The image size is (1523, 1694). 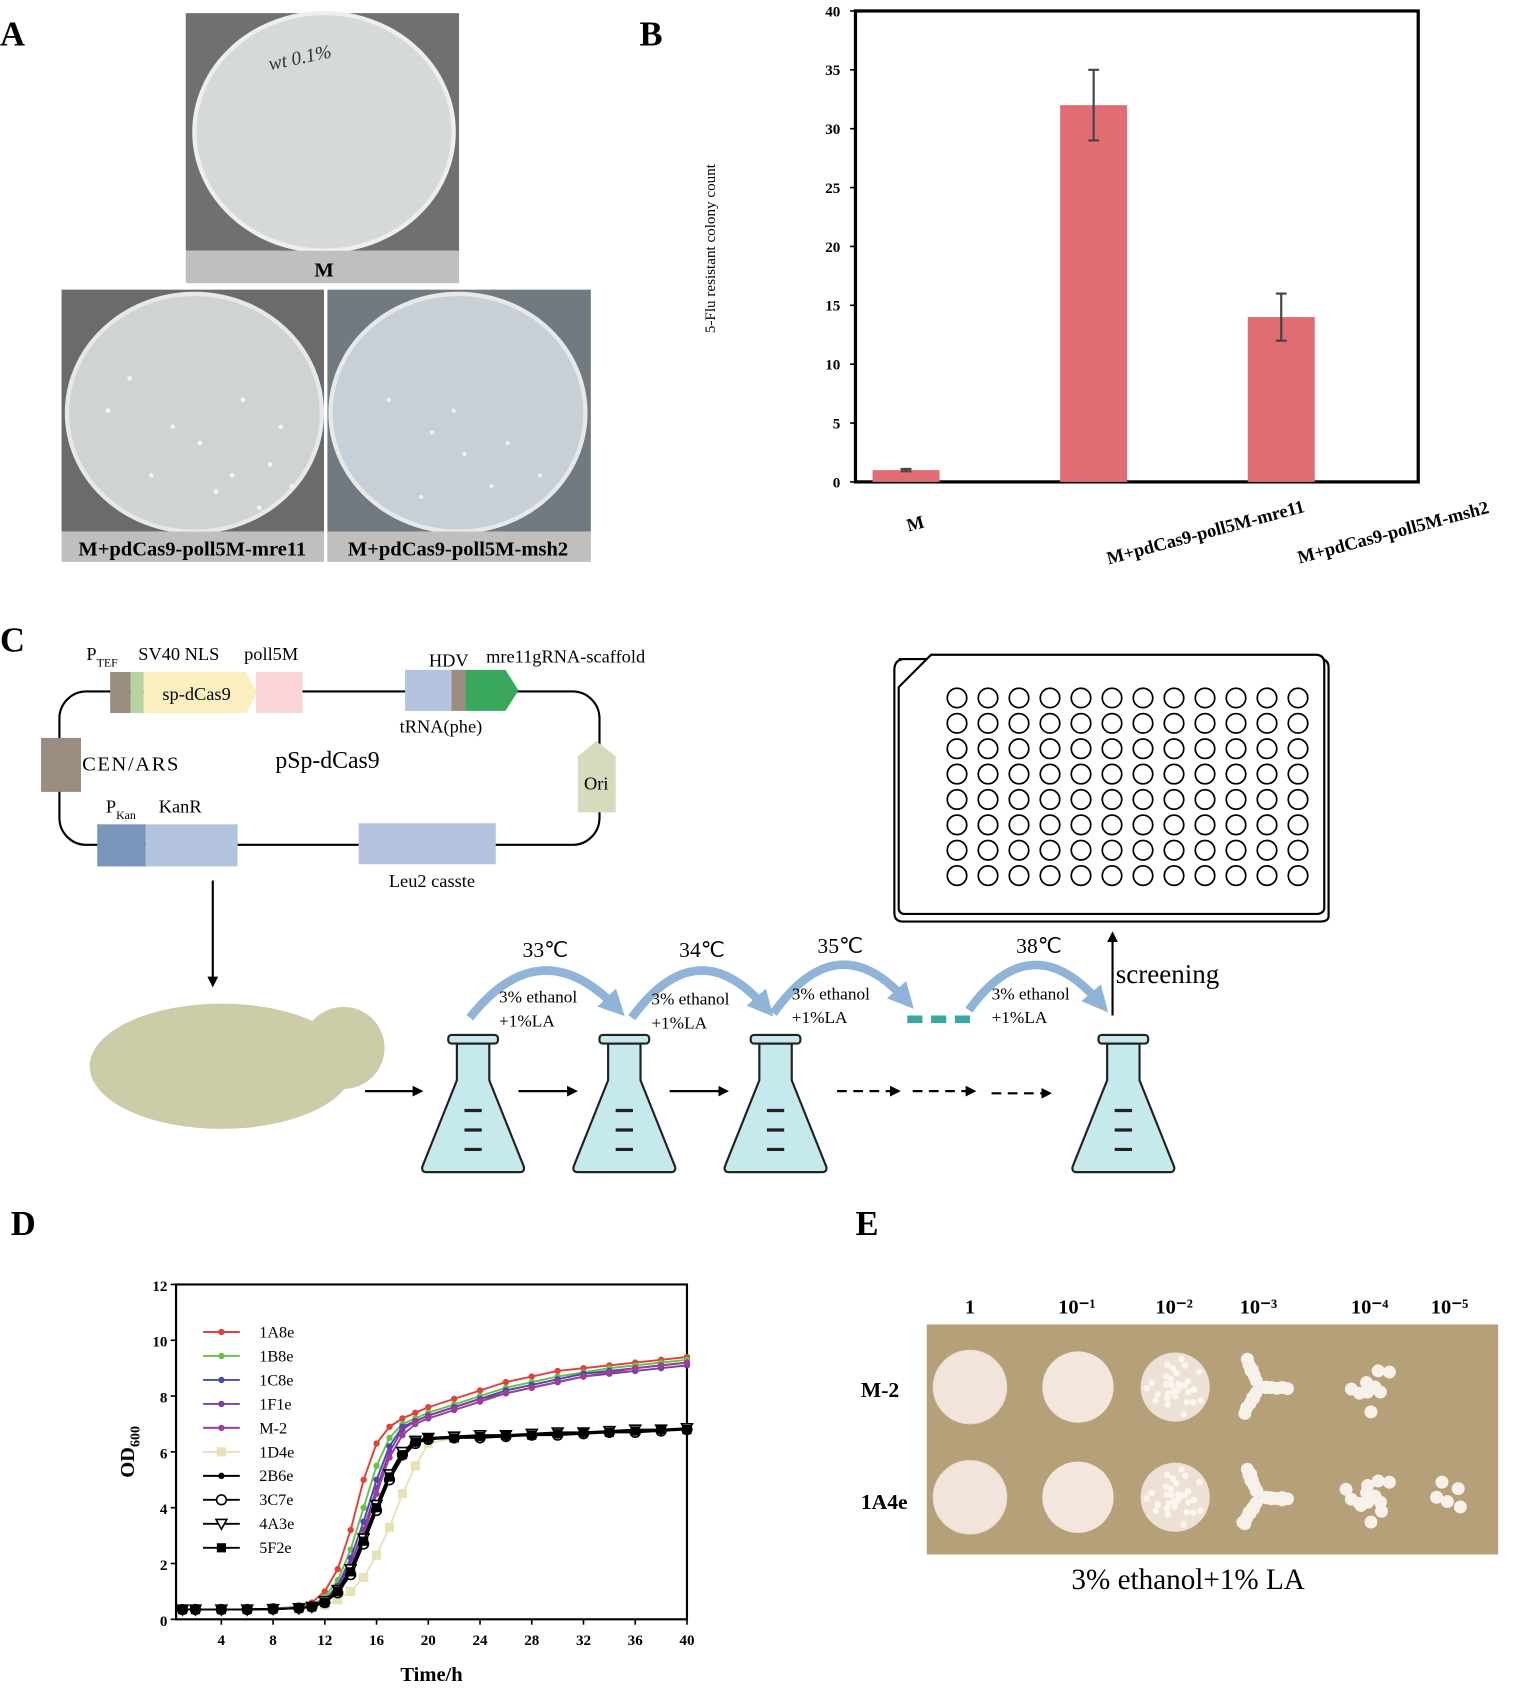 What do you see at coordinates (126, 815) in the screenshot?
I see `label-sub: Kan` at bounding box center [126, 815].